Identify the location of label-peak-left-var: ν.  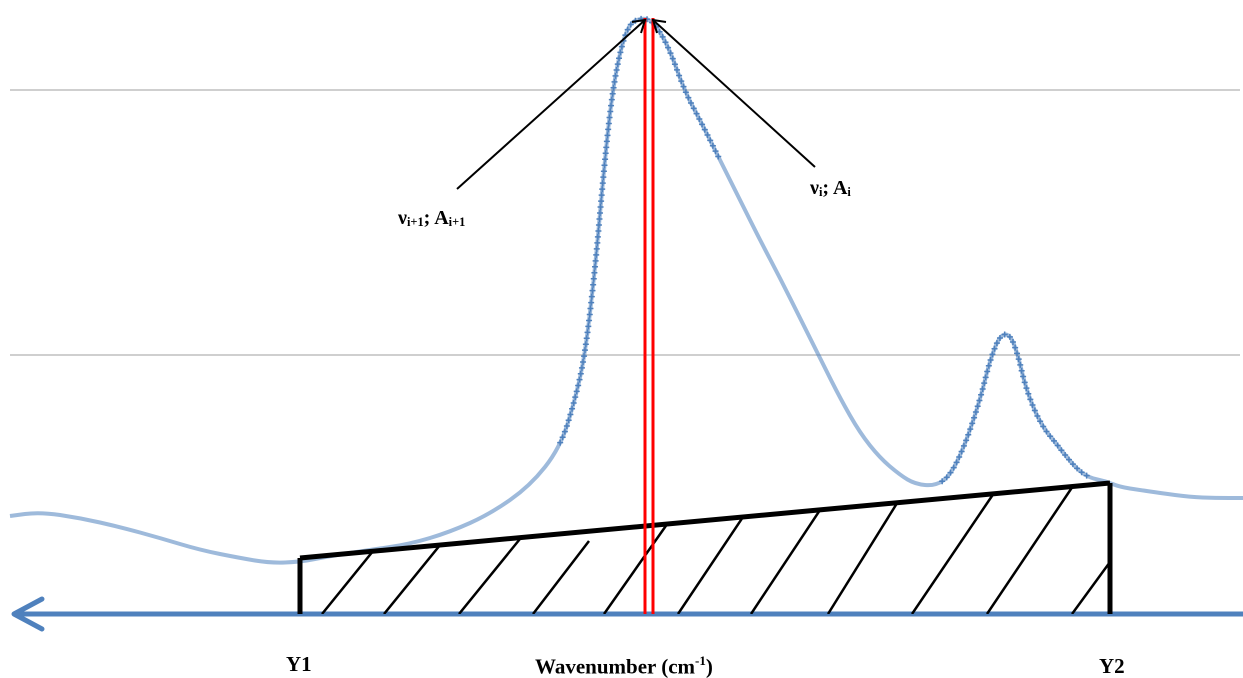
(402, 218).